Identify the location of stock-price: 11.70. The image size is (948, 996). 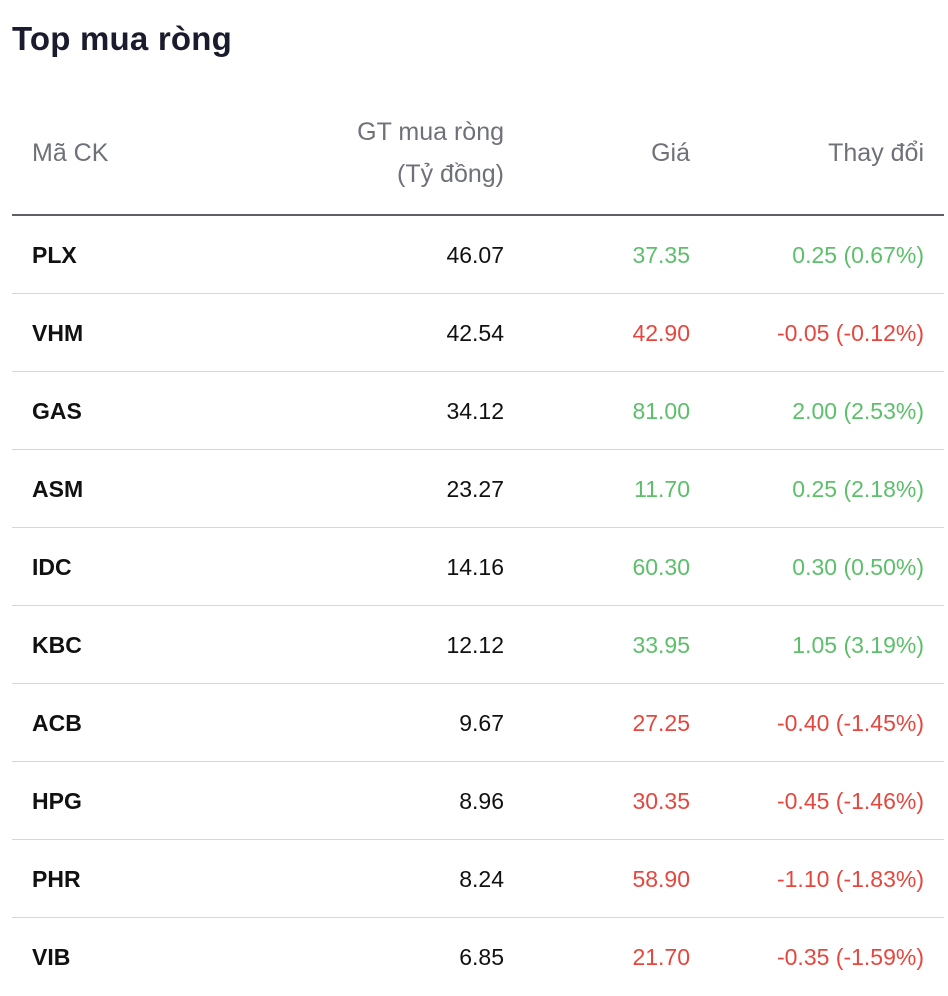
(662, 489).